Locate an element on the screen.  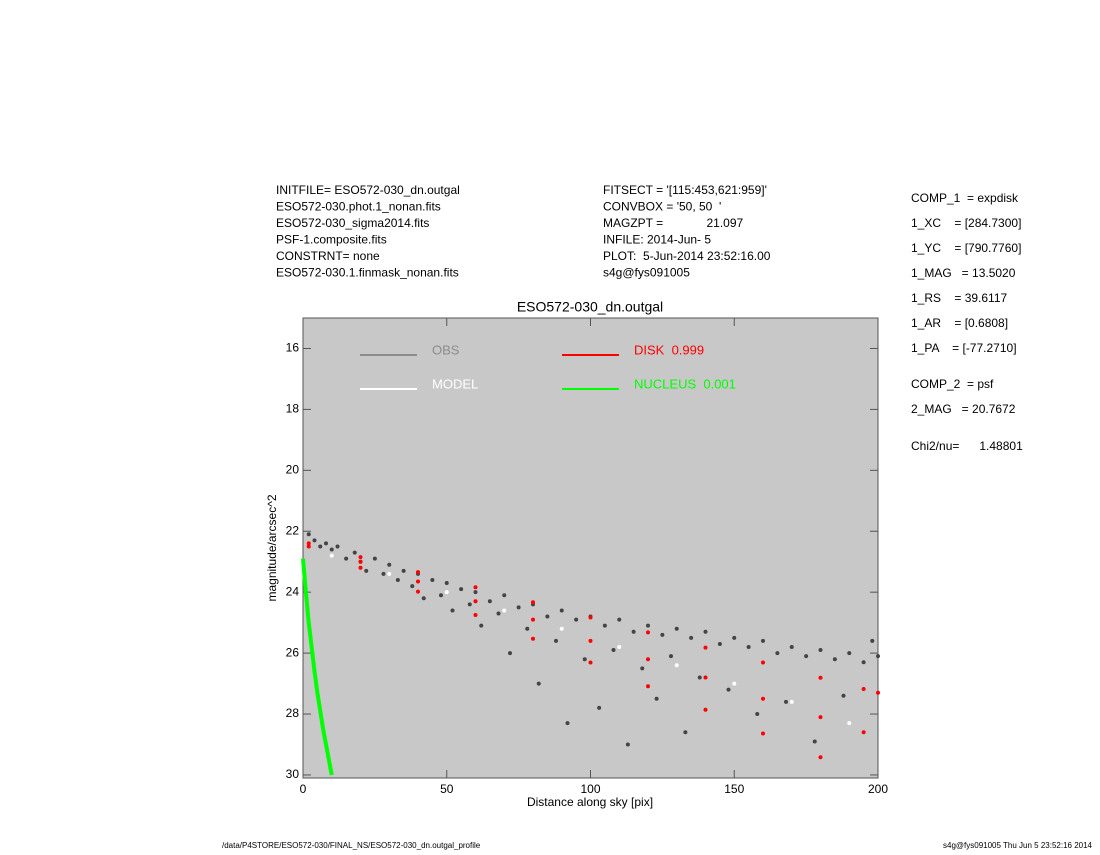
x-tick-label: 100 is located at coordinates (590, 789).